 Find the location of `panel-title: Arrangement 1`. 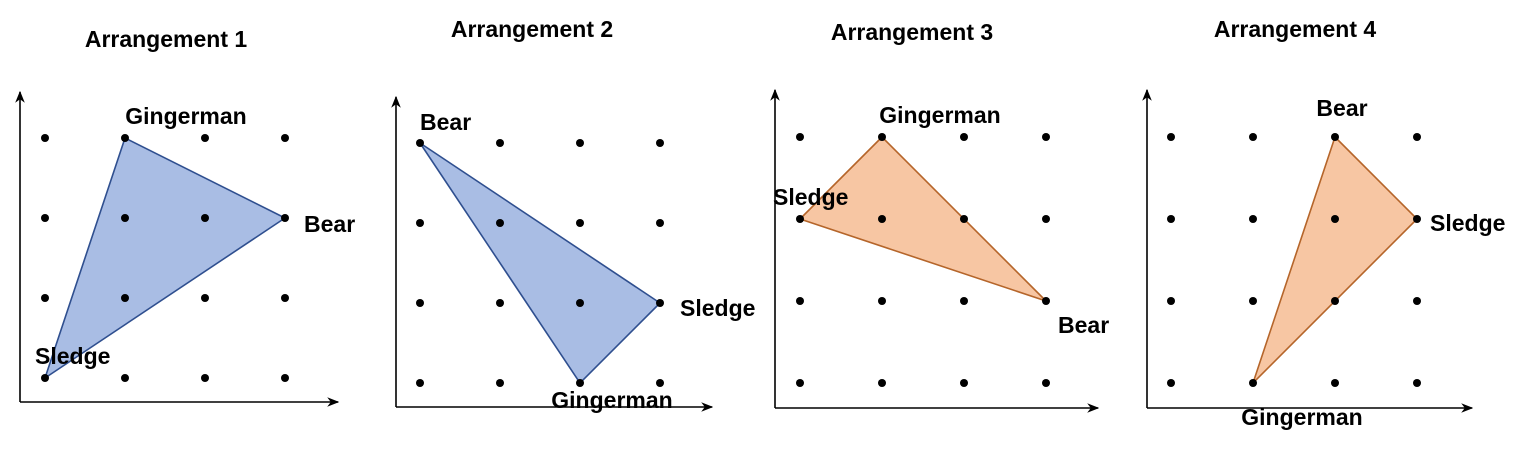

panel-title: Arrangement 1 is located at coordinates (166, 39).